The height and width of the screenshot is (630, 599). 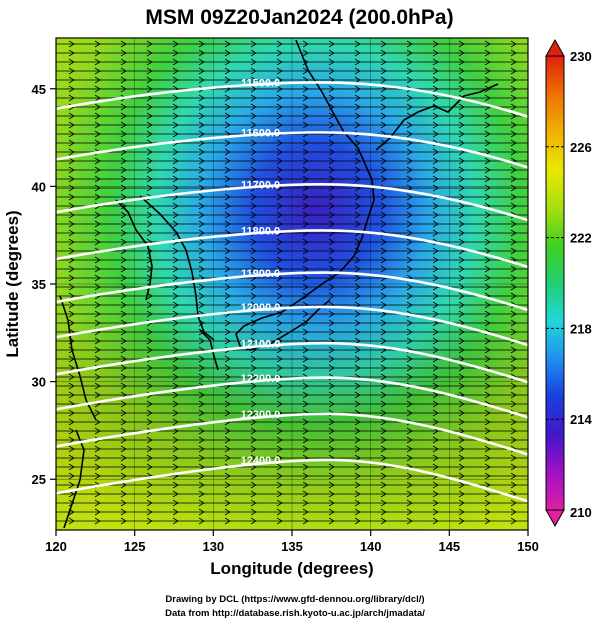 What do you see at coordinates (39, 89) in the screenshot?
I see `y-tick-label: 45` at bounding box center [39, 89].